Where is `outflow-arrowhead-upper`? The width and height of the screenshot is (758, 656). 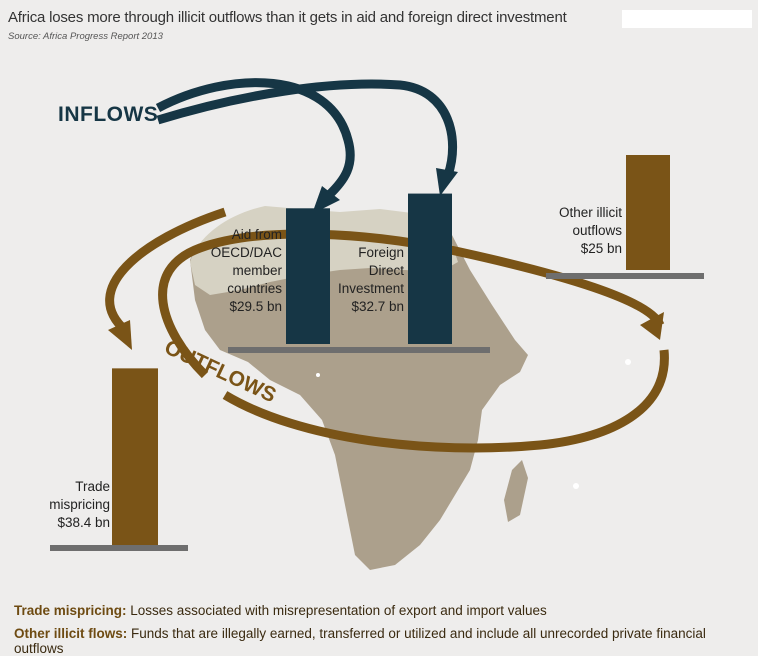
outflow-arrowhead-upper is located at coordinates (120, 335).